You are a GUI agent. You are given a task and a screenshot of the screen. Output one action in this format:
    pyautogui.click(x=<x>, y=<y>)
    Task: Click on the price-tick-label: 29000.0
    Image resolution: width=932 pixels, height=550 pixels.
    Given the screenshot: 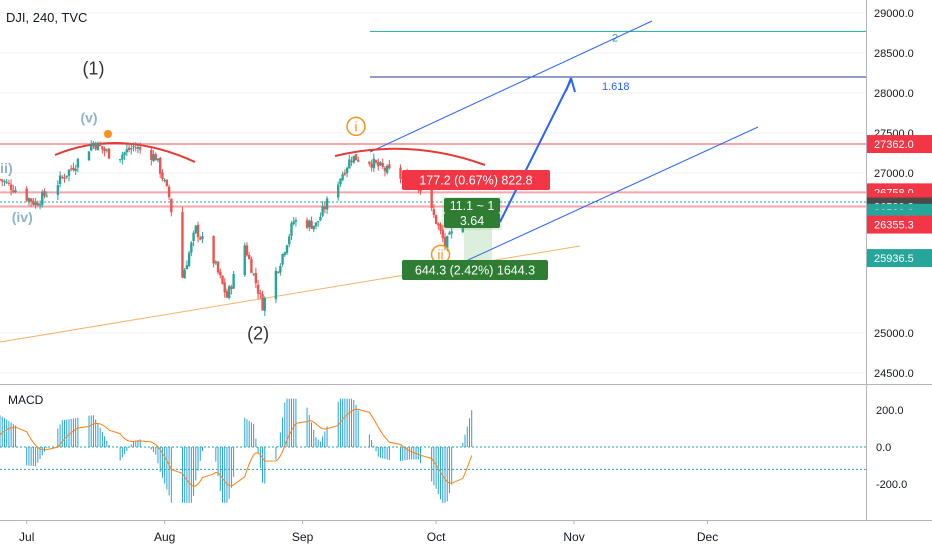 What is the action you would take?
    pyautogui.click(x=894, y=14)
    